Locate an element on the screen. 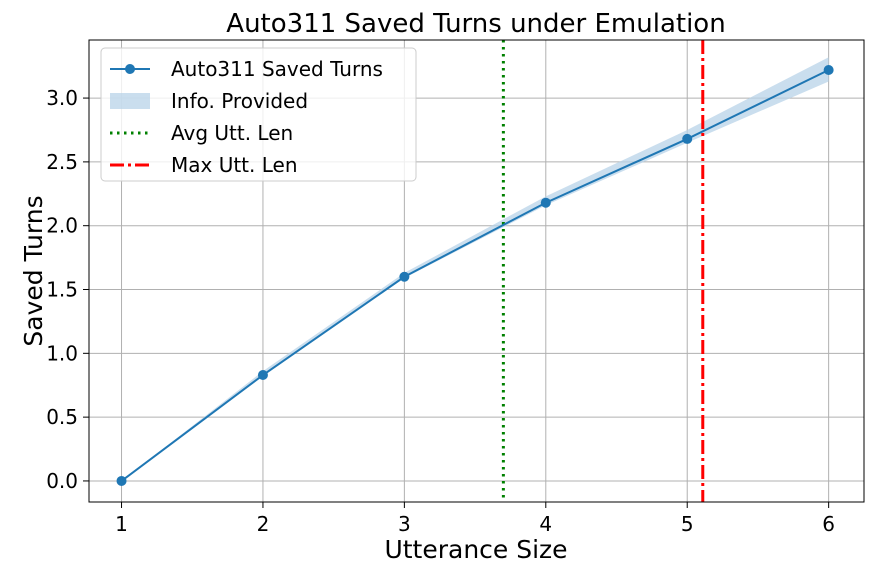 The image size is (873, 579). chart-title: Auto311 Saved Turns under Emulation is located at coordinates (475, 24).